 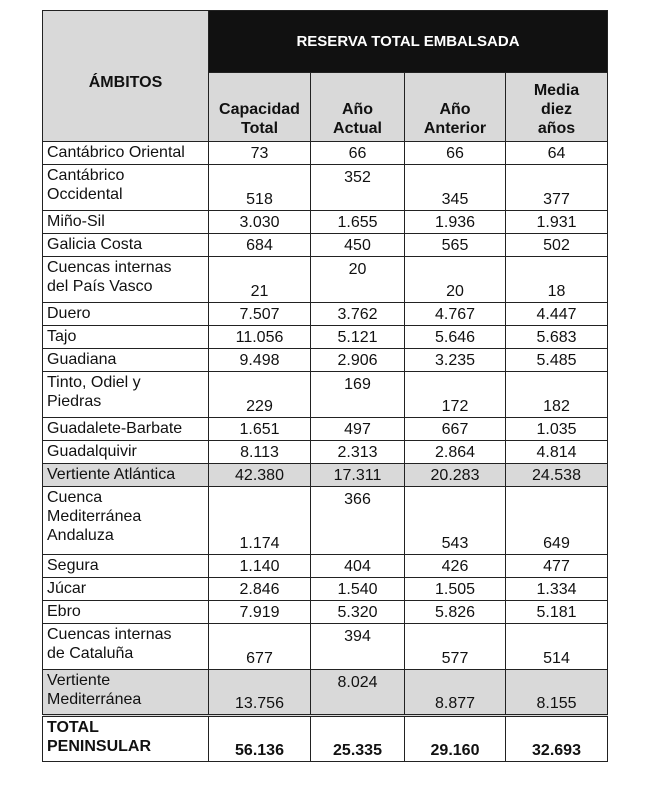 What do you see at coordinates (357, 337) in the screenshot?
I see `cell-ano-actual: 5.121` at bounding box center [357, 337].